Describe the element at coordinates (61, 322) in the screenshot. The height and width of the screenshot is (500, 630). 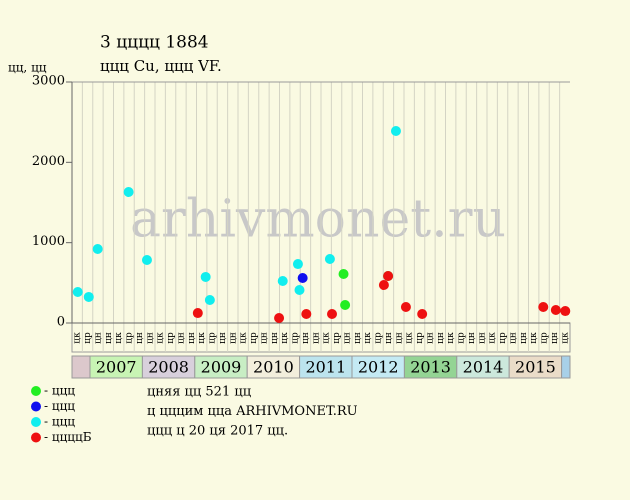
I see `y-tick-label: 0` at that location.